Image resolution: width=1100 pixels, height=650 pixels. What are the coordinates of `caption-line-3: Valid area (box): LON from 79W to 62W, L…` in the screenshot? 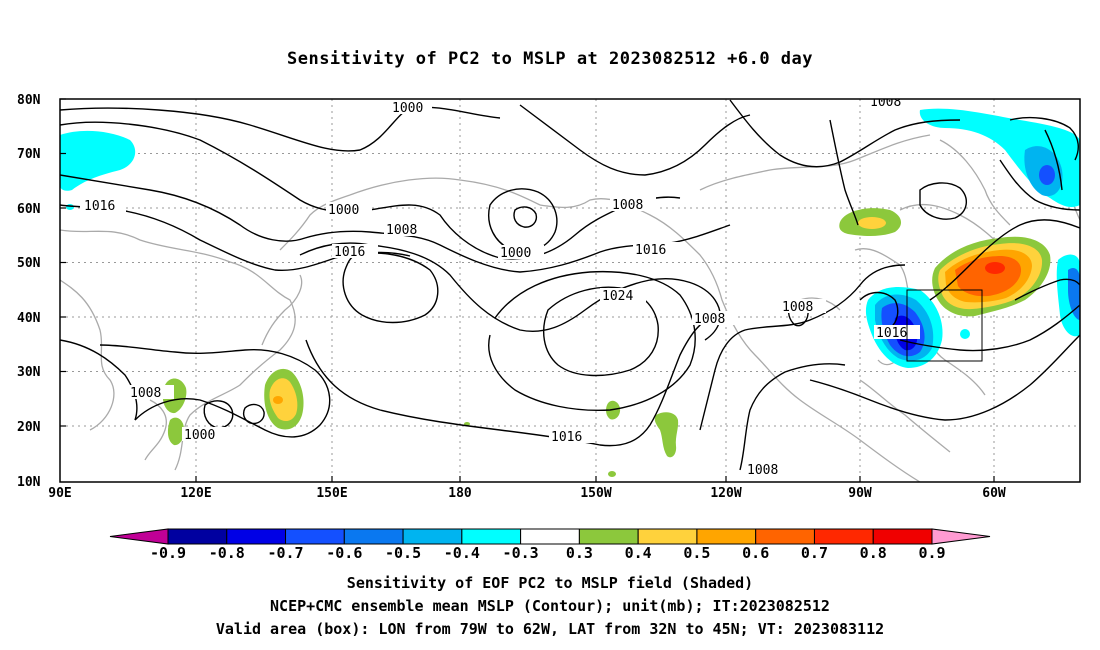 It's located at (550, 629).